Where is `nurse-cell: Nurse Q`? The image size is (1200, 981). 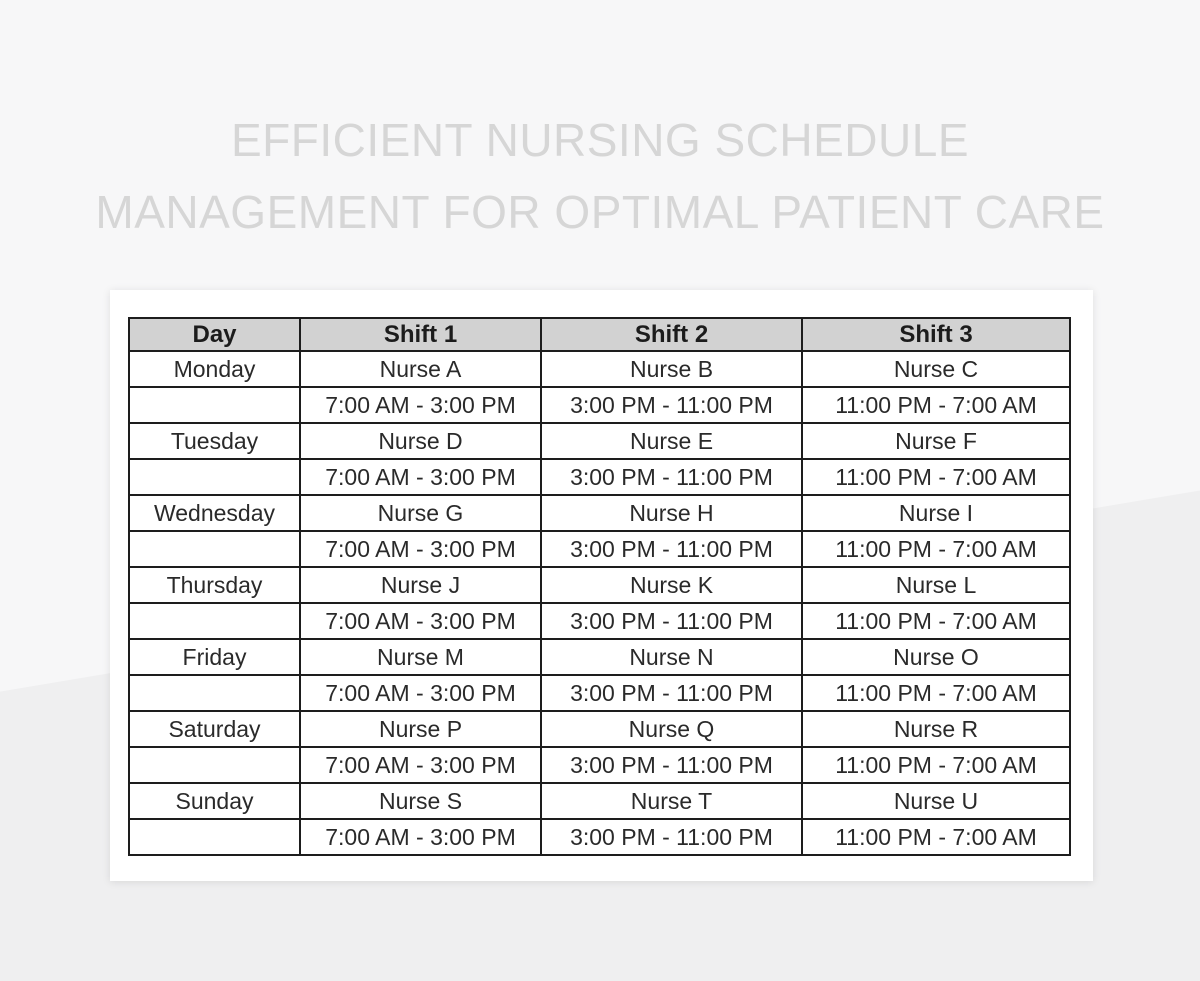
nurse-cell: Nurse Q is located at coordinates (671, 729).